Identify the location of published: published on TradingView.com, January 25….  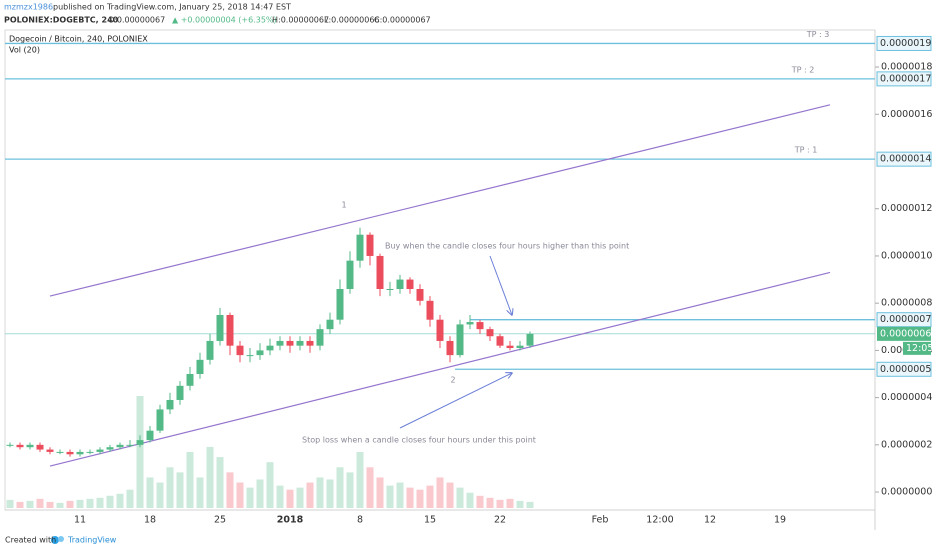
(172, 7).